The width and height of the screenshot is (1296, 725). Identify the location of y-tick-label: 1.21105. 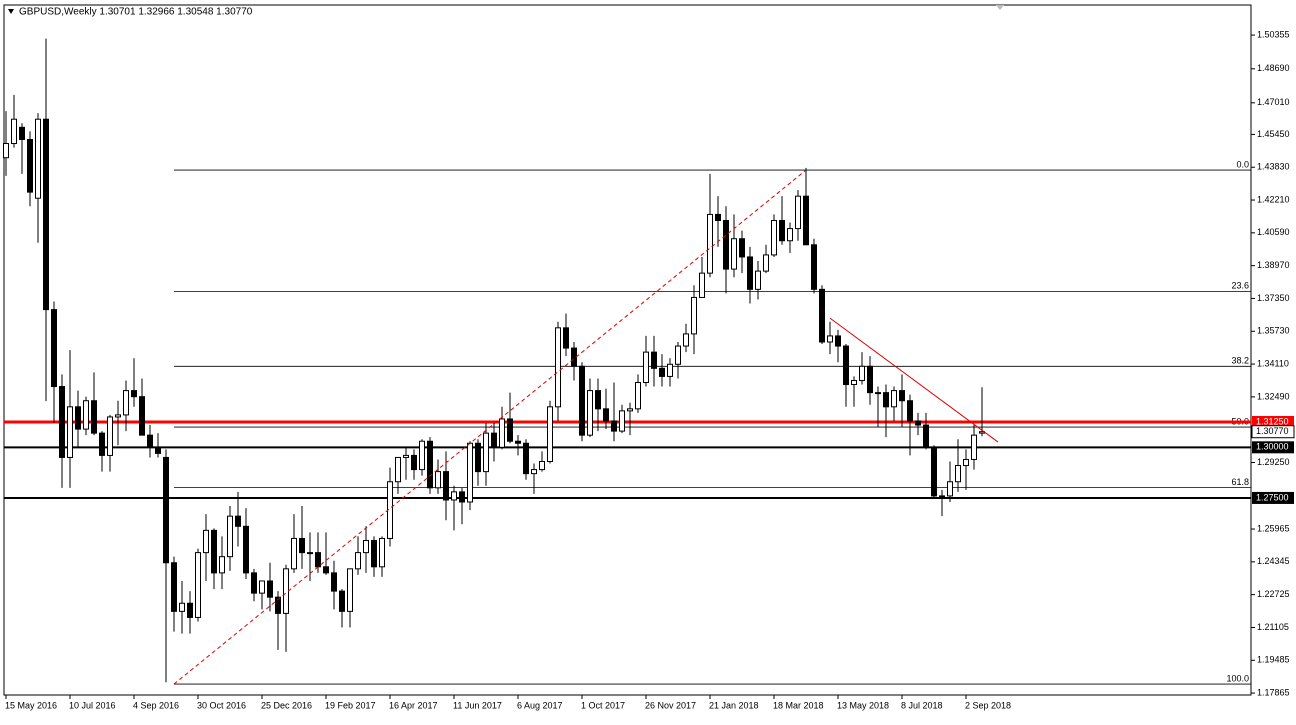
(1273, 627).